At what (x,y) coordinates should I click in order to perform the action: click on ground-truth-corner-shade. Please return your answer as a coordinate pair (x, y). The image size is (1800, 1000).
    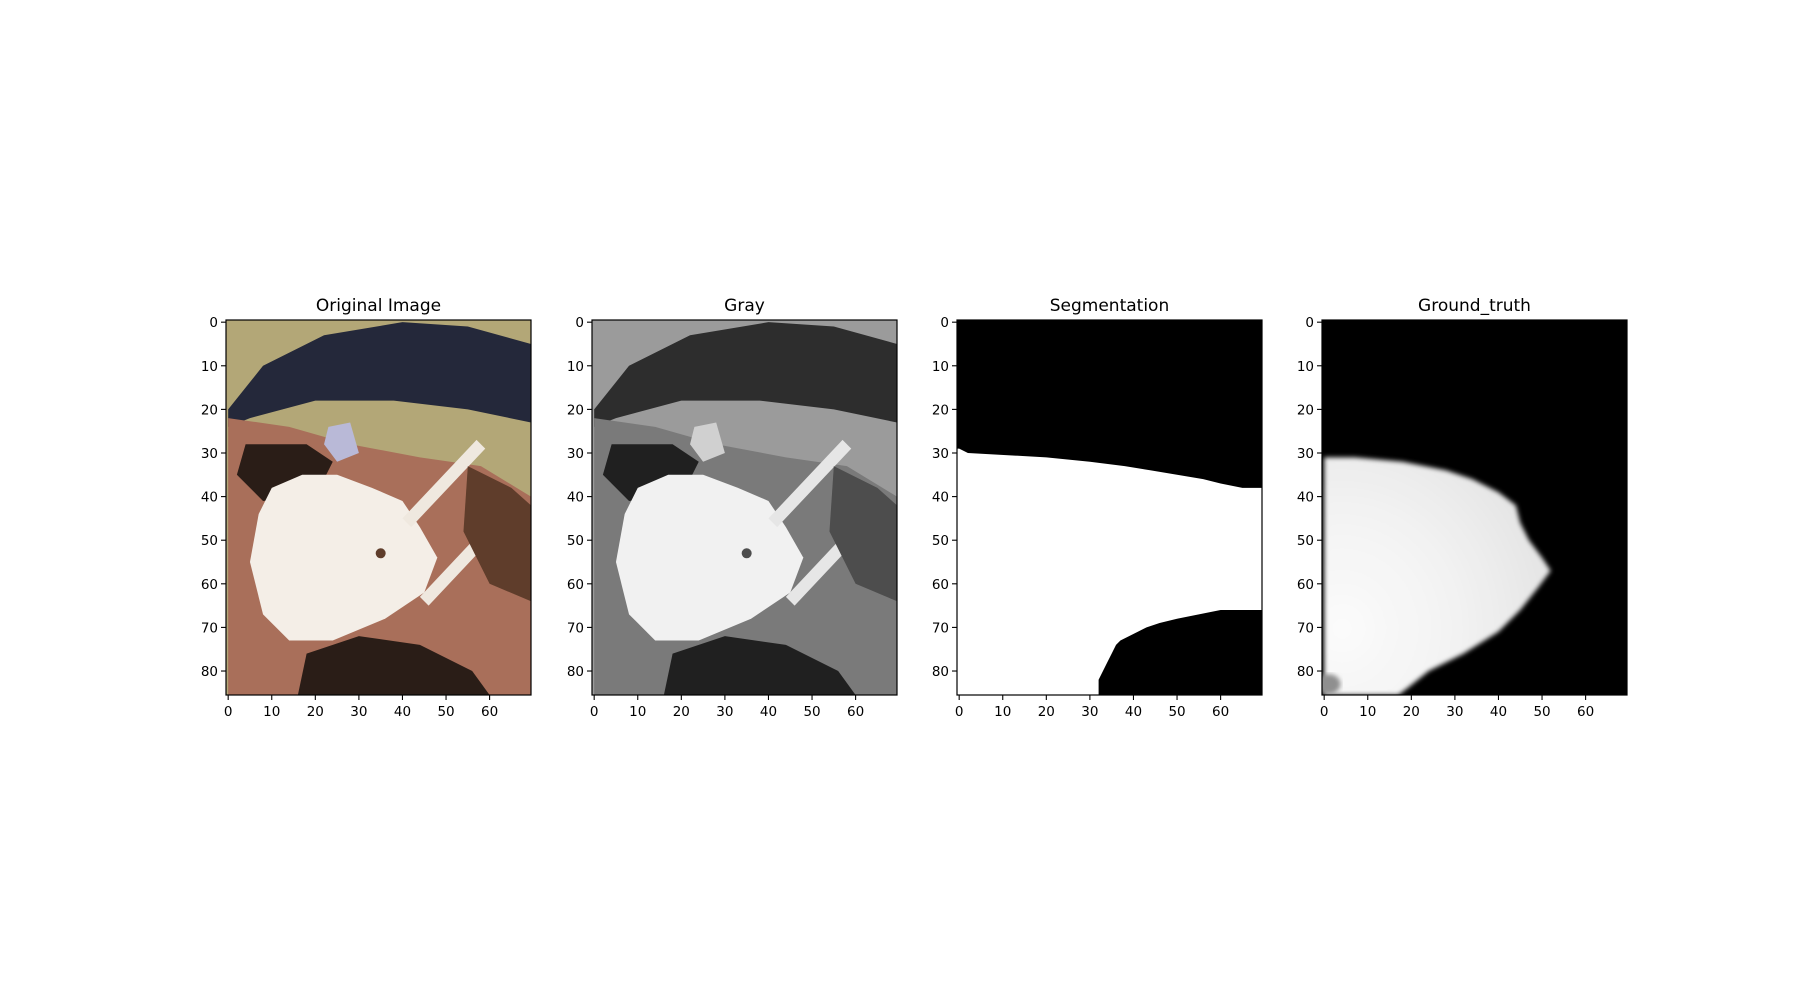
    Looking at the image, I should click on (1331, 684).